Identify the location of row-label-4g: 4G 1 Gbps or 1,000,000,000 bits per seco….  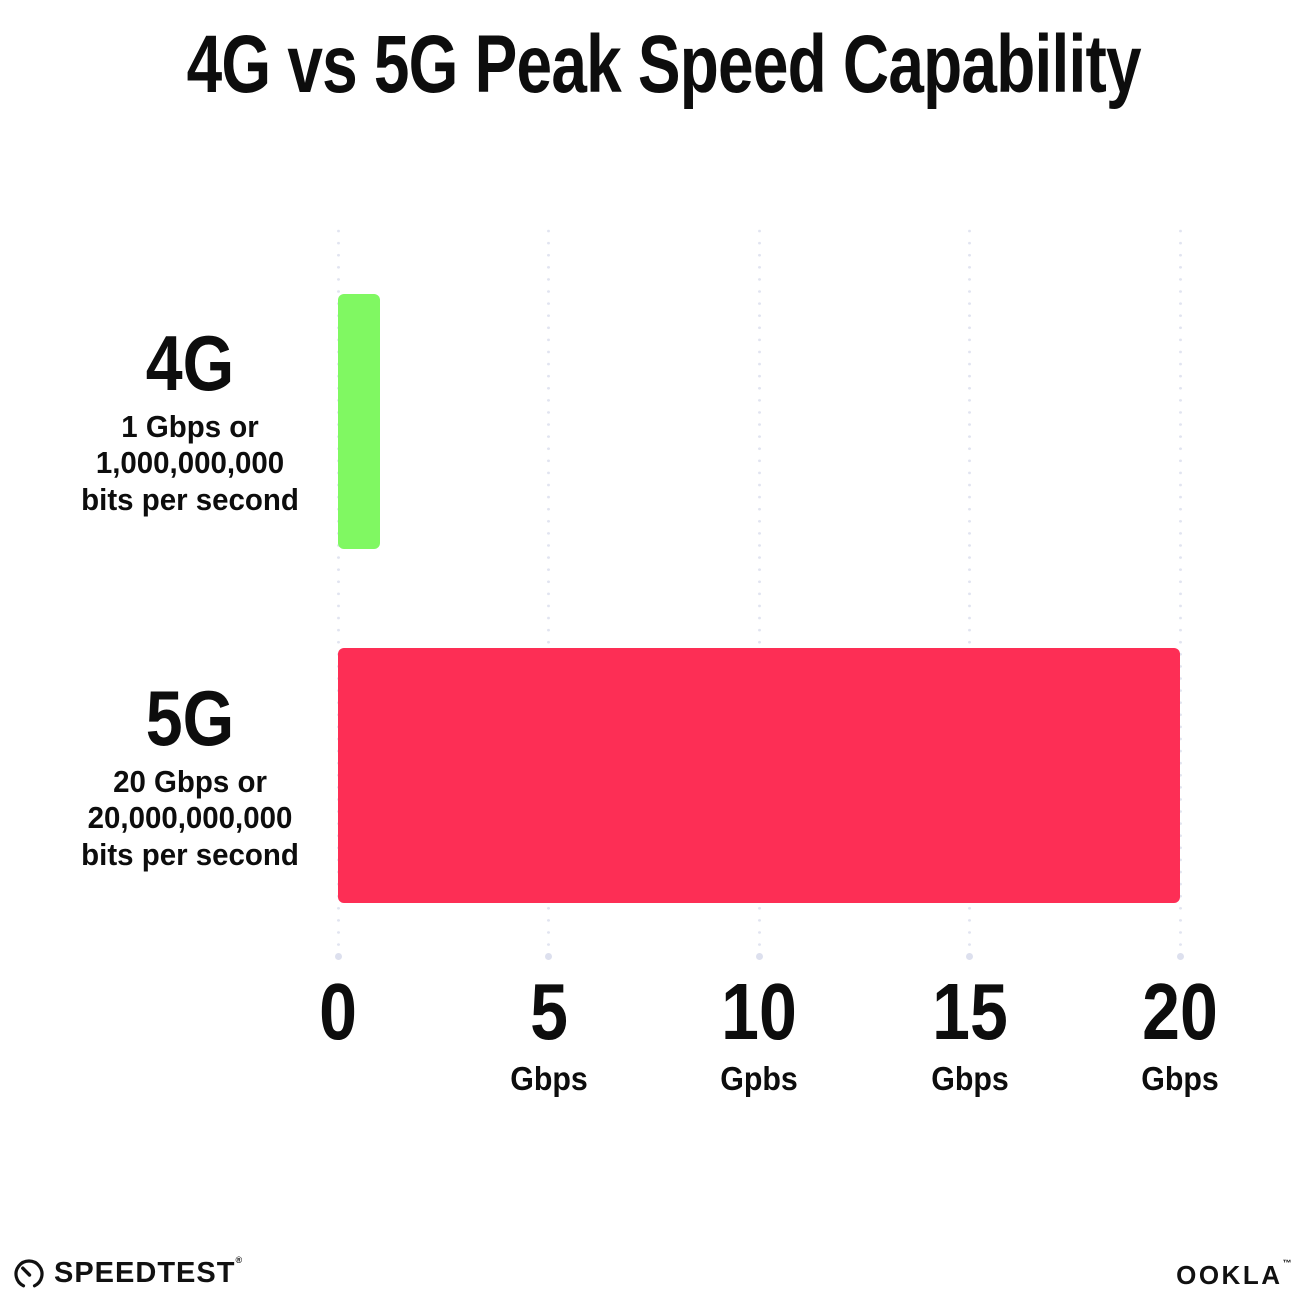
(190, 419).